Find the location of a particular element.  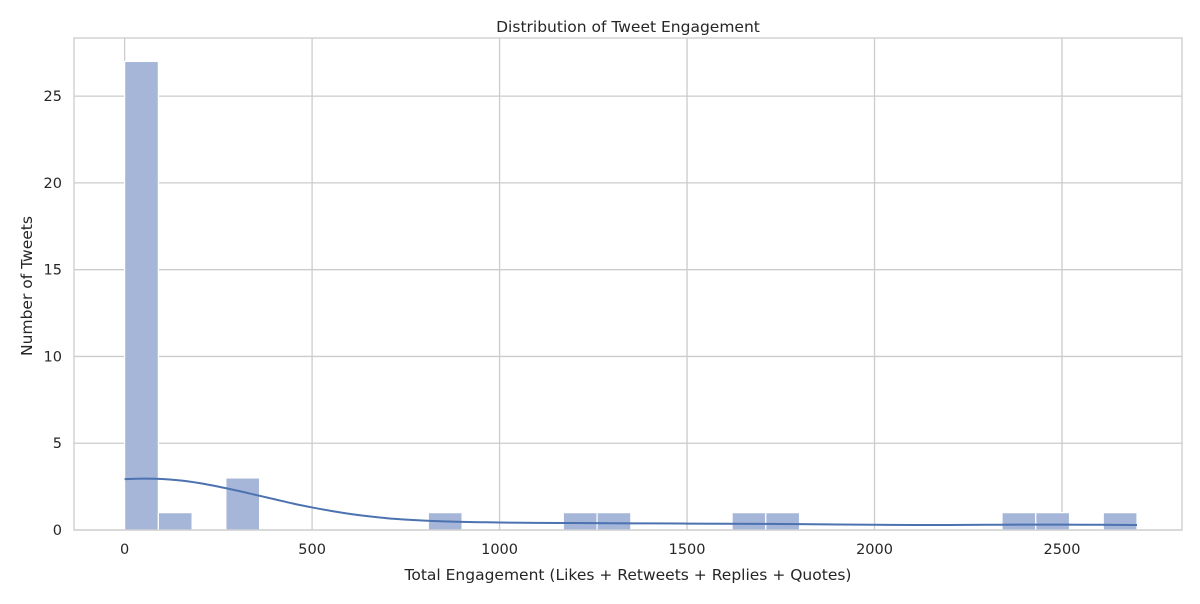

y-tick-labels: 0 5 10 15 20 25 is located at coordinates (53, 314).